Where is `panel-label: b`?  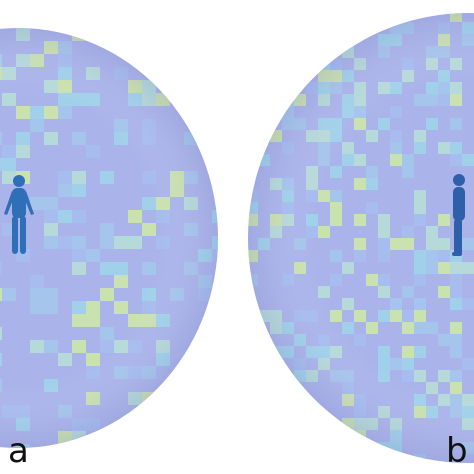
panel-label: b is located at coordinates (457, 451).